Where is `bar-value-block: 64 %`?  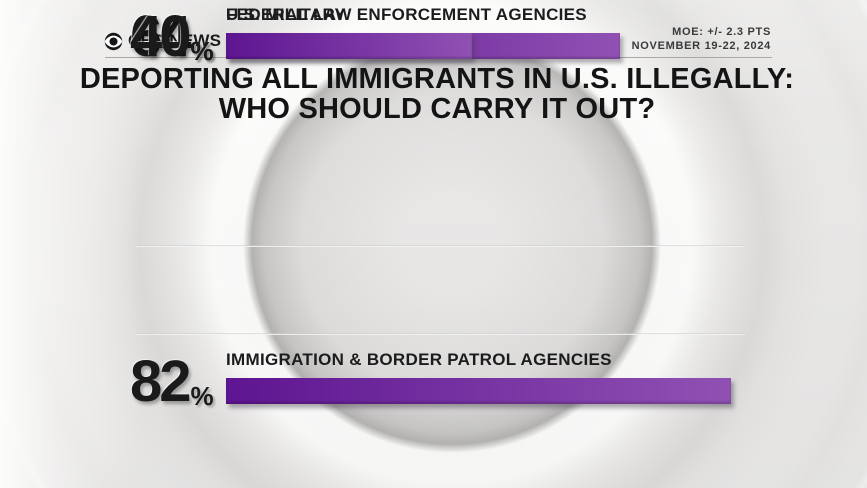 bar-value-block: 64 % is located at coordinates (172, 36).